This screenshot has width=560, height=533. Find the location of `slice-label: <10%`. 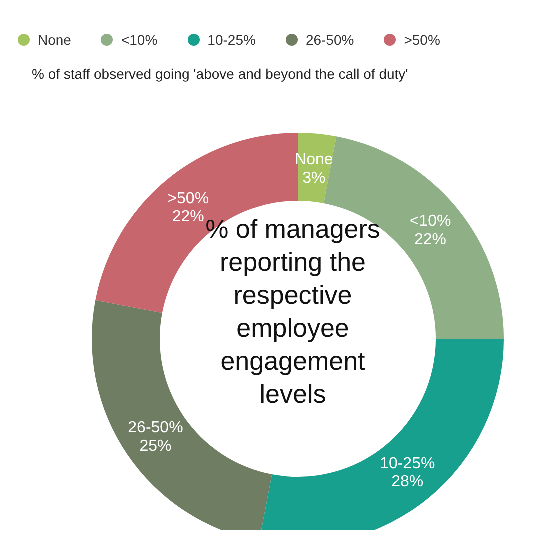

slice-label: <10% is located at coordinates (431, 221).